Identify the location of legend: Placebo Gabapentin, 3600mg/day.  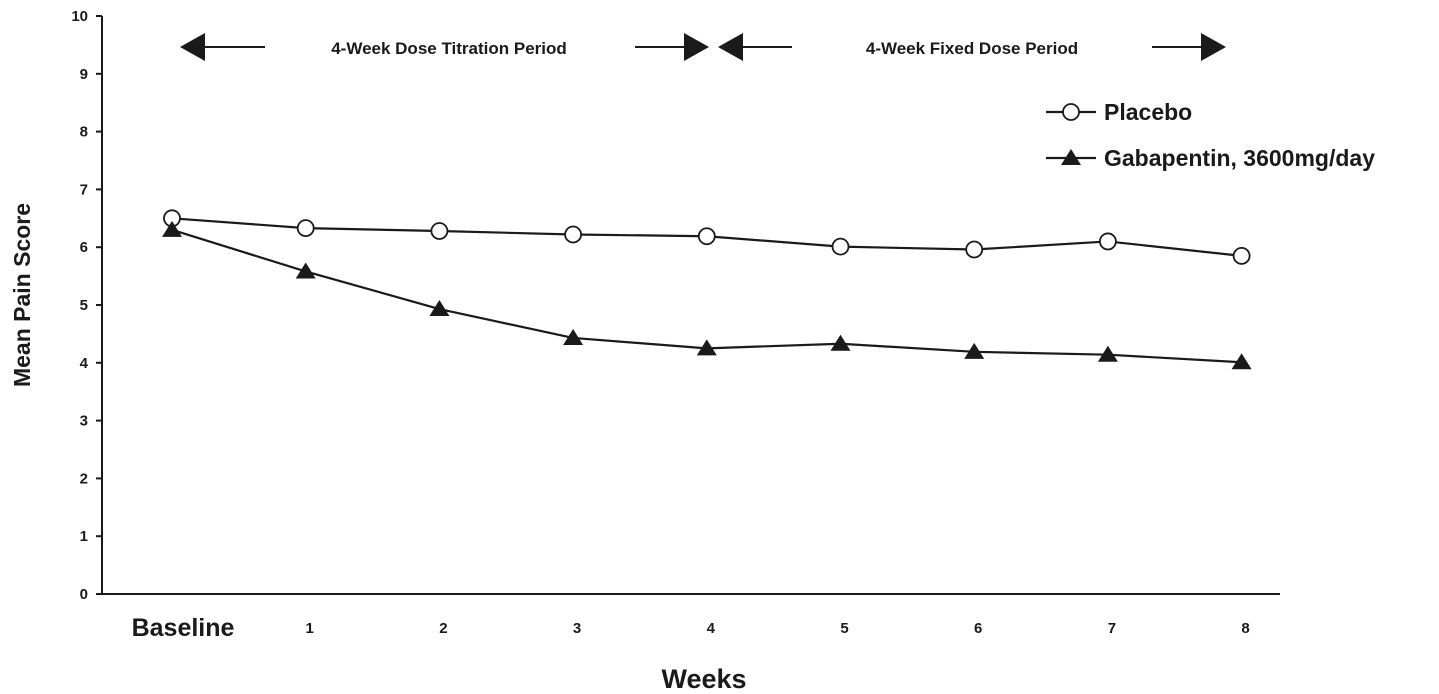
(1210, 135).